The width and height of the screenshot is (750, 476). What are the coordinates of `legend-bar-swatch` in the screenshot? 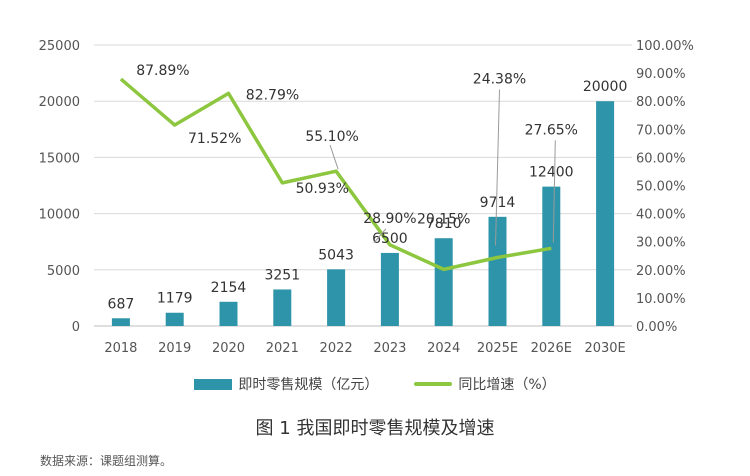 It's located at (213, 384).